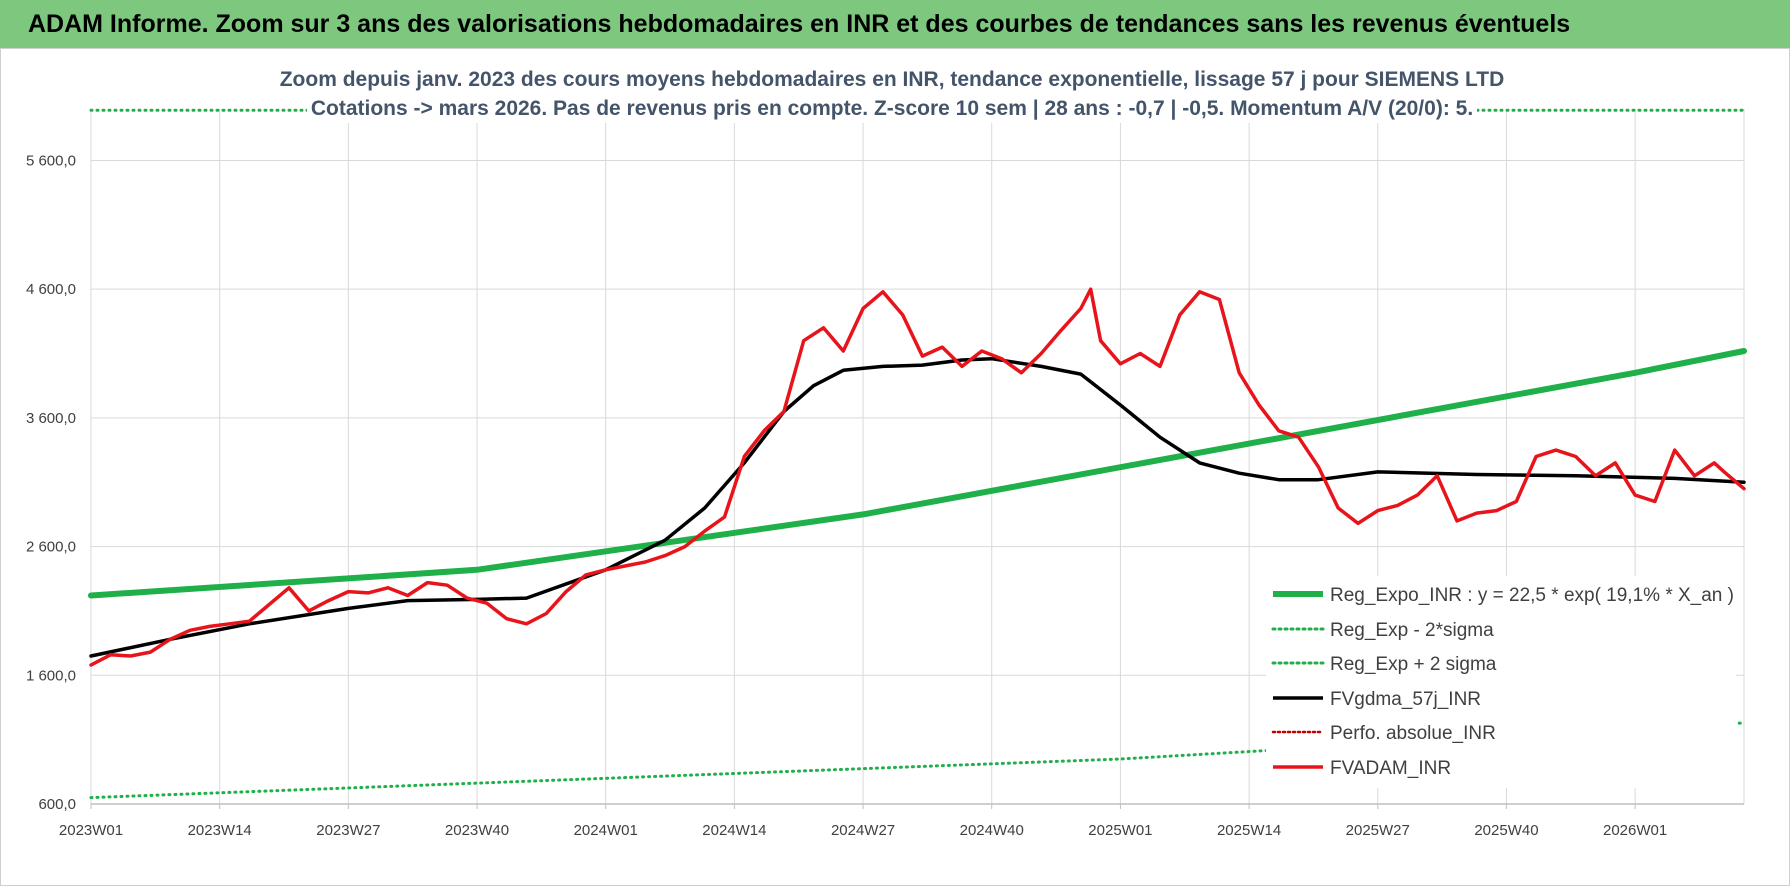  What do you see at coordinates (734, 830) in the screenshot?
I see `x-tick-label: 2024W14` at bounding box center [734, 830].